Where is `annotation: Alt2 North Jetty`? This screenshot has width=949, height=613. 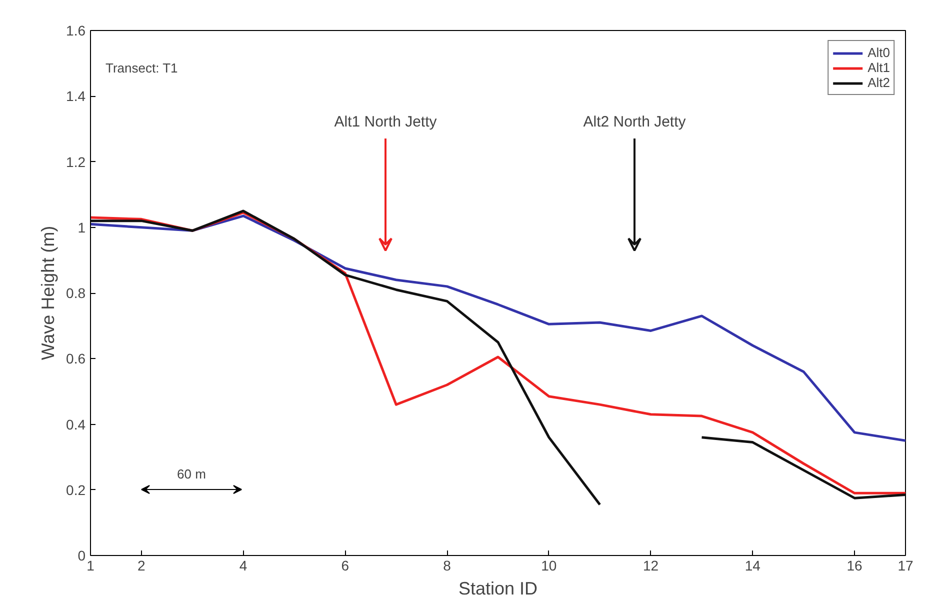
annotation: Alt2 North Jetty is located at coordinates (634, 122).